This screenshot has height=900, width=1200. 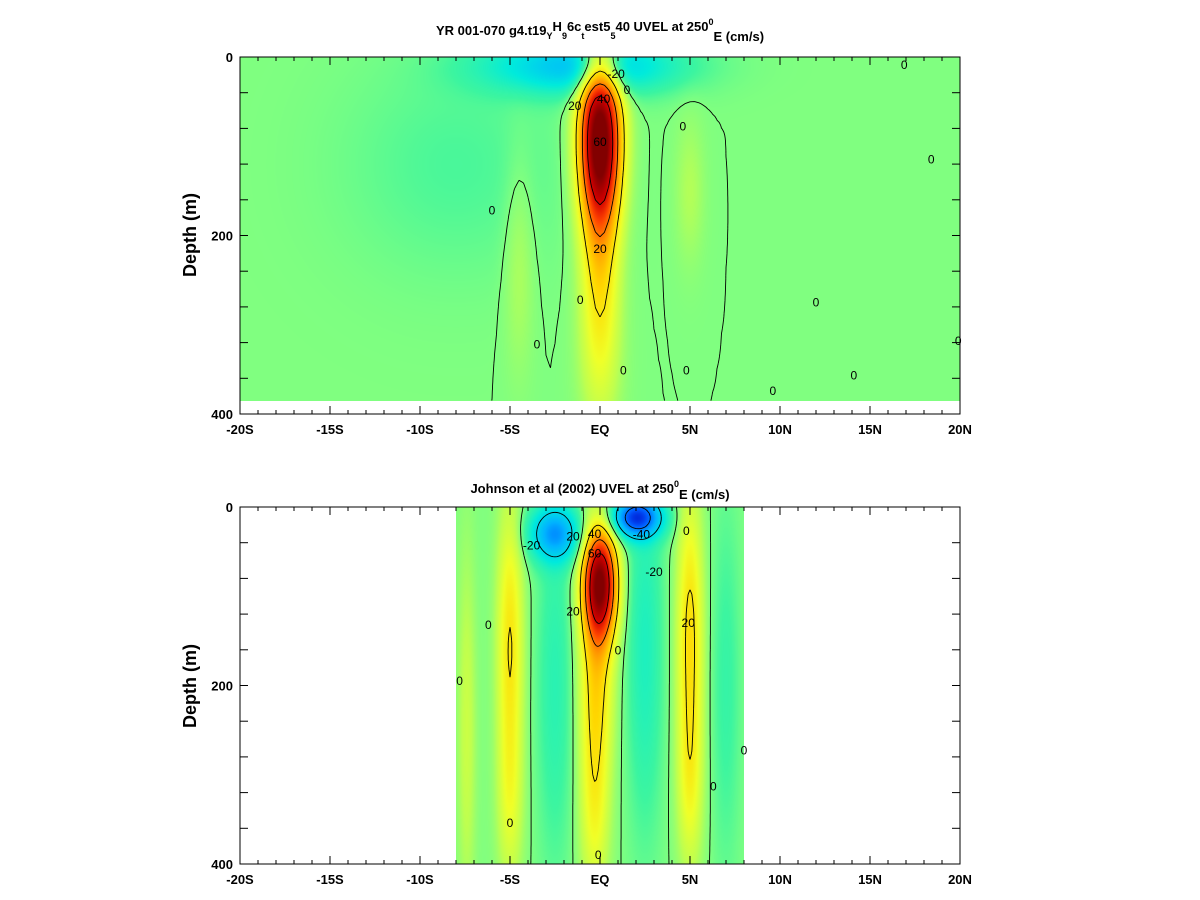 What do you see at coordinates (572, 488) in the screenshot?
I see `title-part: Johnson et al (2002) UVEL at 250` at bounding box center [572, 488].